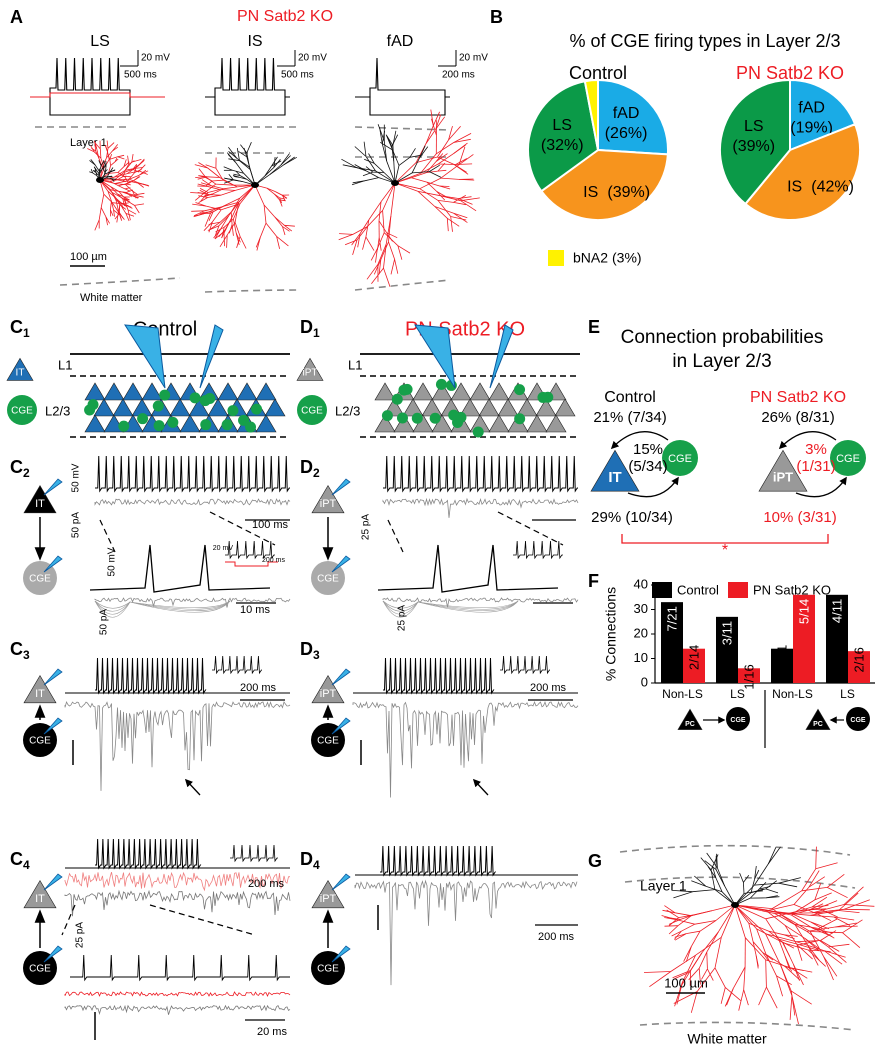 The height and width of the screenshot is (1050, 888). I want to click on chart-title: Control, so click(598, 73).